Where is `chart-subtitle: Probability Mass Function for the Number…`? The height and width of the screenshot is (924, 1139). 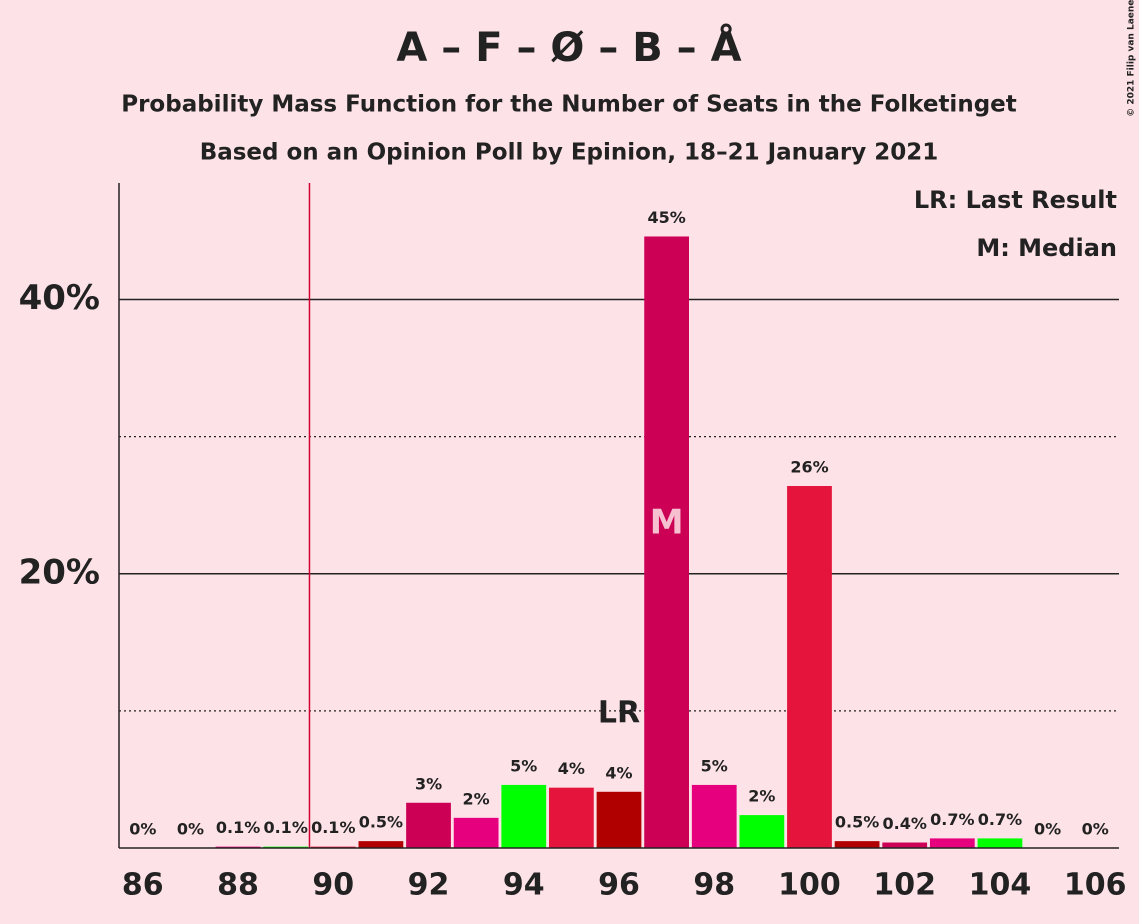
chart-subtitle: Probability Mass Function for the Number… is located at coordinates (569, 105).